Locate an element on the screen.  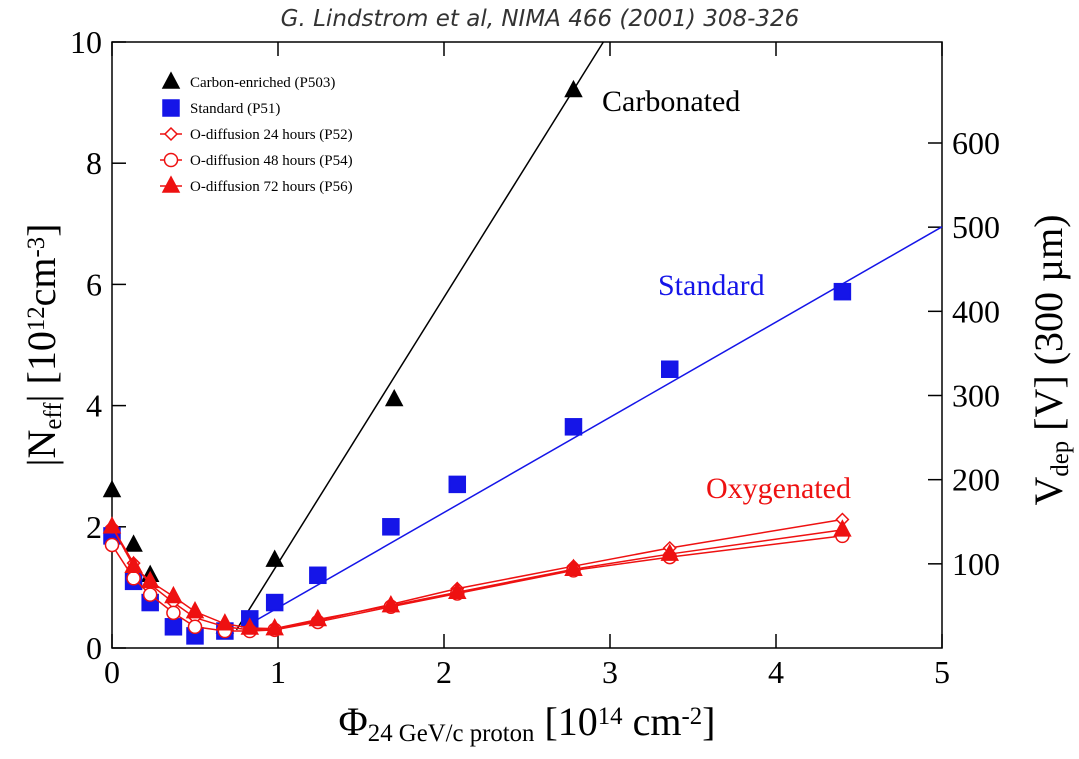
y2-tick-label: 300 is located at coordinates (976, 396).